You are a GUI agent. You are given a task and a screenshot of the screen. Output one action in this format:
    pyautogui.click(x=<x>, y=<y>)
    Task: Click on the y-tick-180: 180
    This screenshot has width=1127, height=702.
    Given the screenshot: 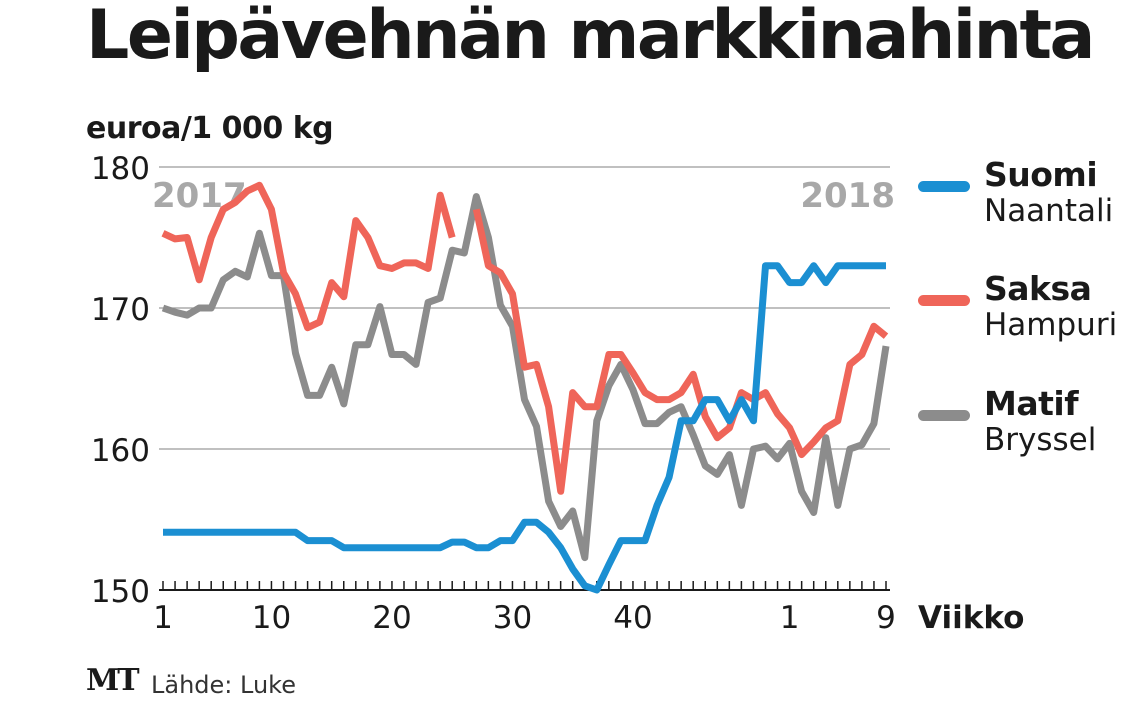 What is the action you would take?
    pyautogui.click(x=120, y=169)
    